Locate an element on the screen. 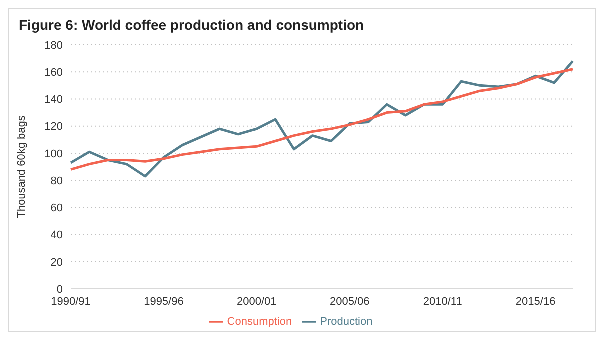 This screenshot has height=340, width=604. y-tick-label: 100 is located at coordinates (53, 154).